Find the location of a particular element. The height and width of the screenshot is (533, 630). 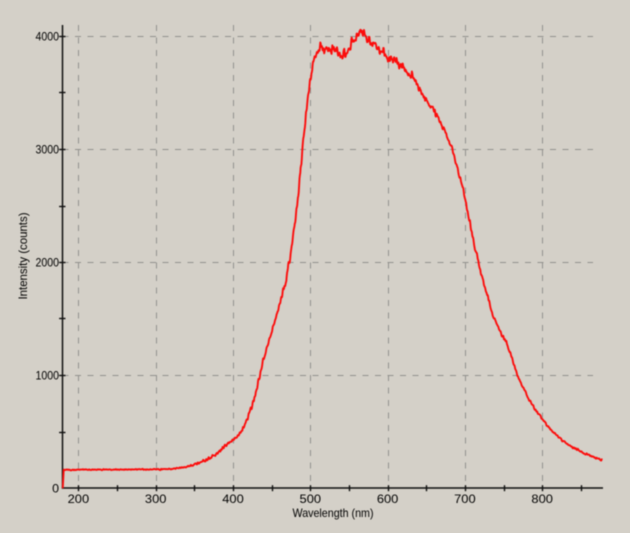

svg-text: 700 is located at coordinates (465, 499).